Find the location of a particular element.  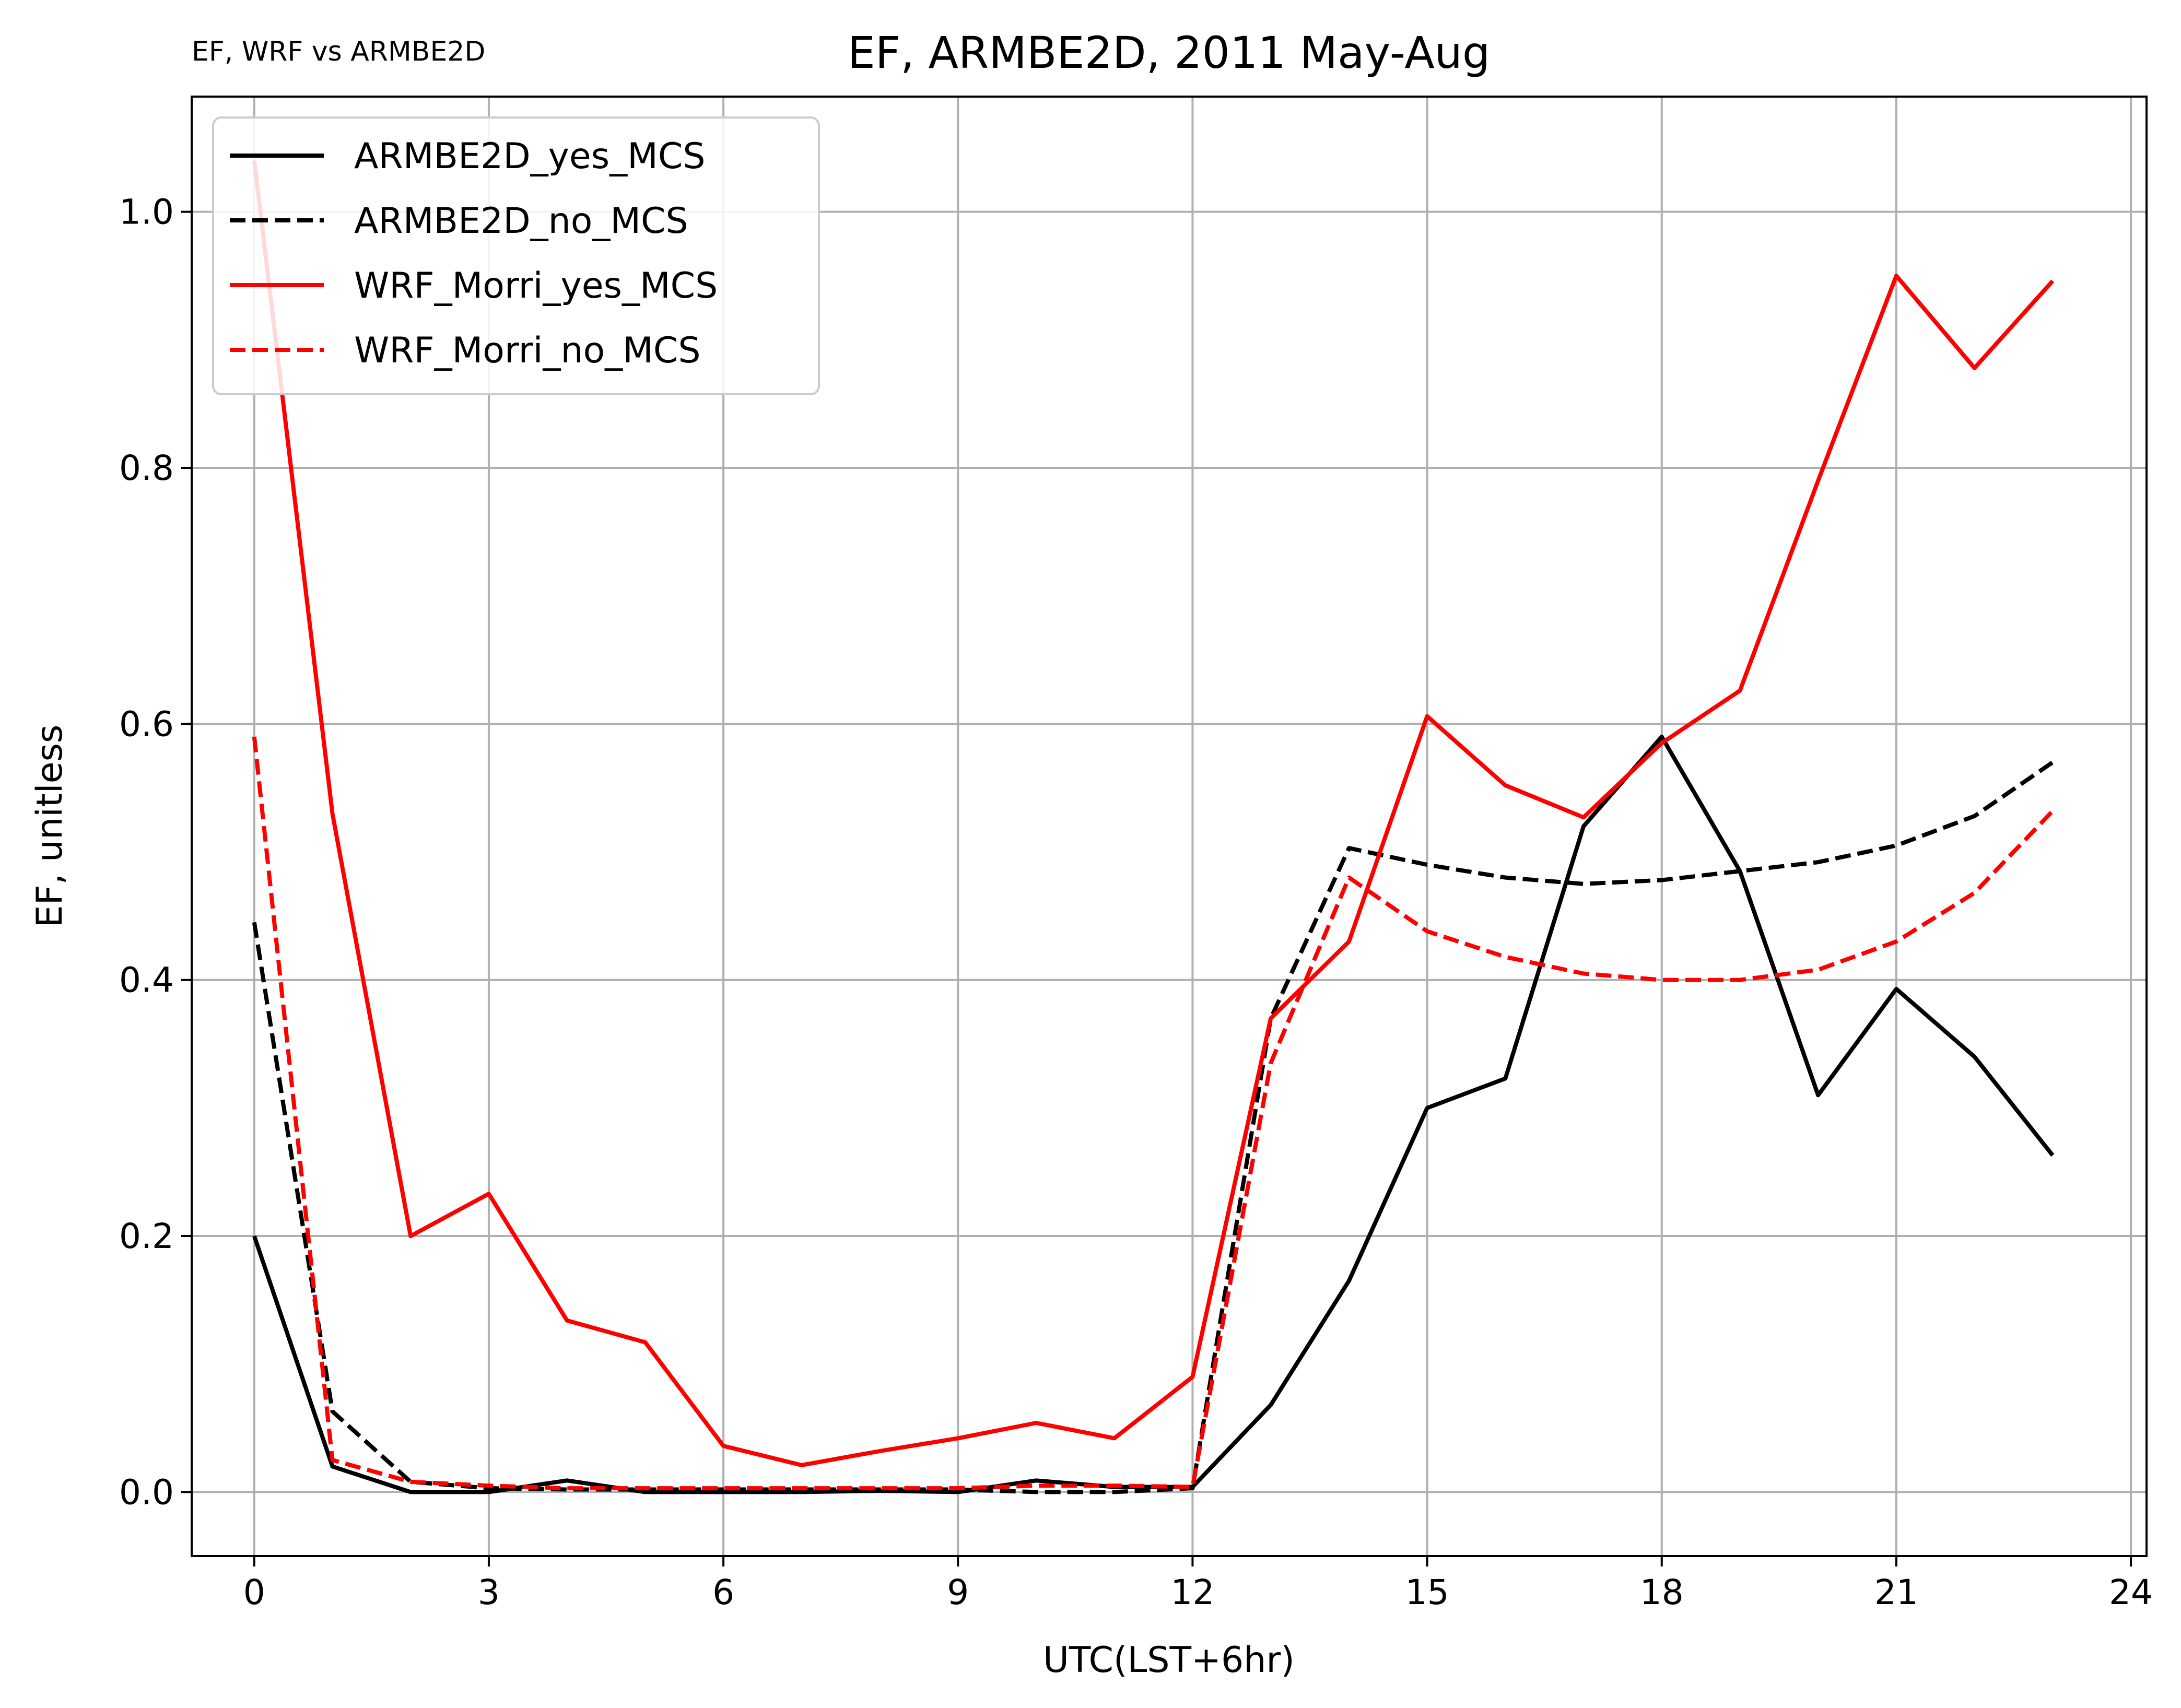

legend-box is located at coordinates (516, 255).